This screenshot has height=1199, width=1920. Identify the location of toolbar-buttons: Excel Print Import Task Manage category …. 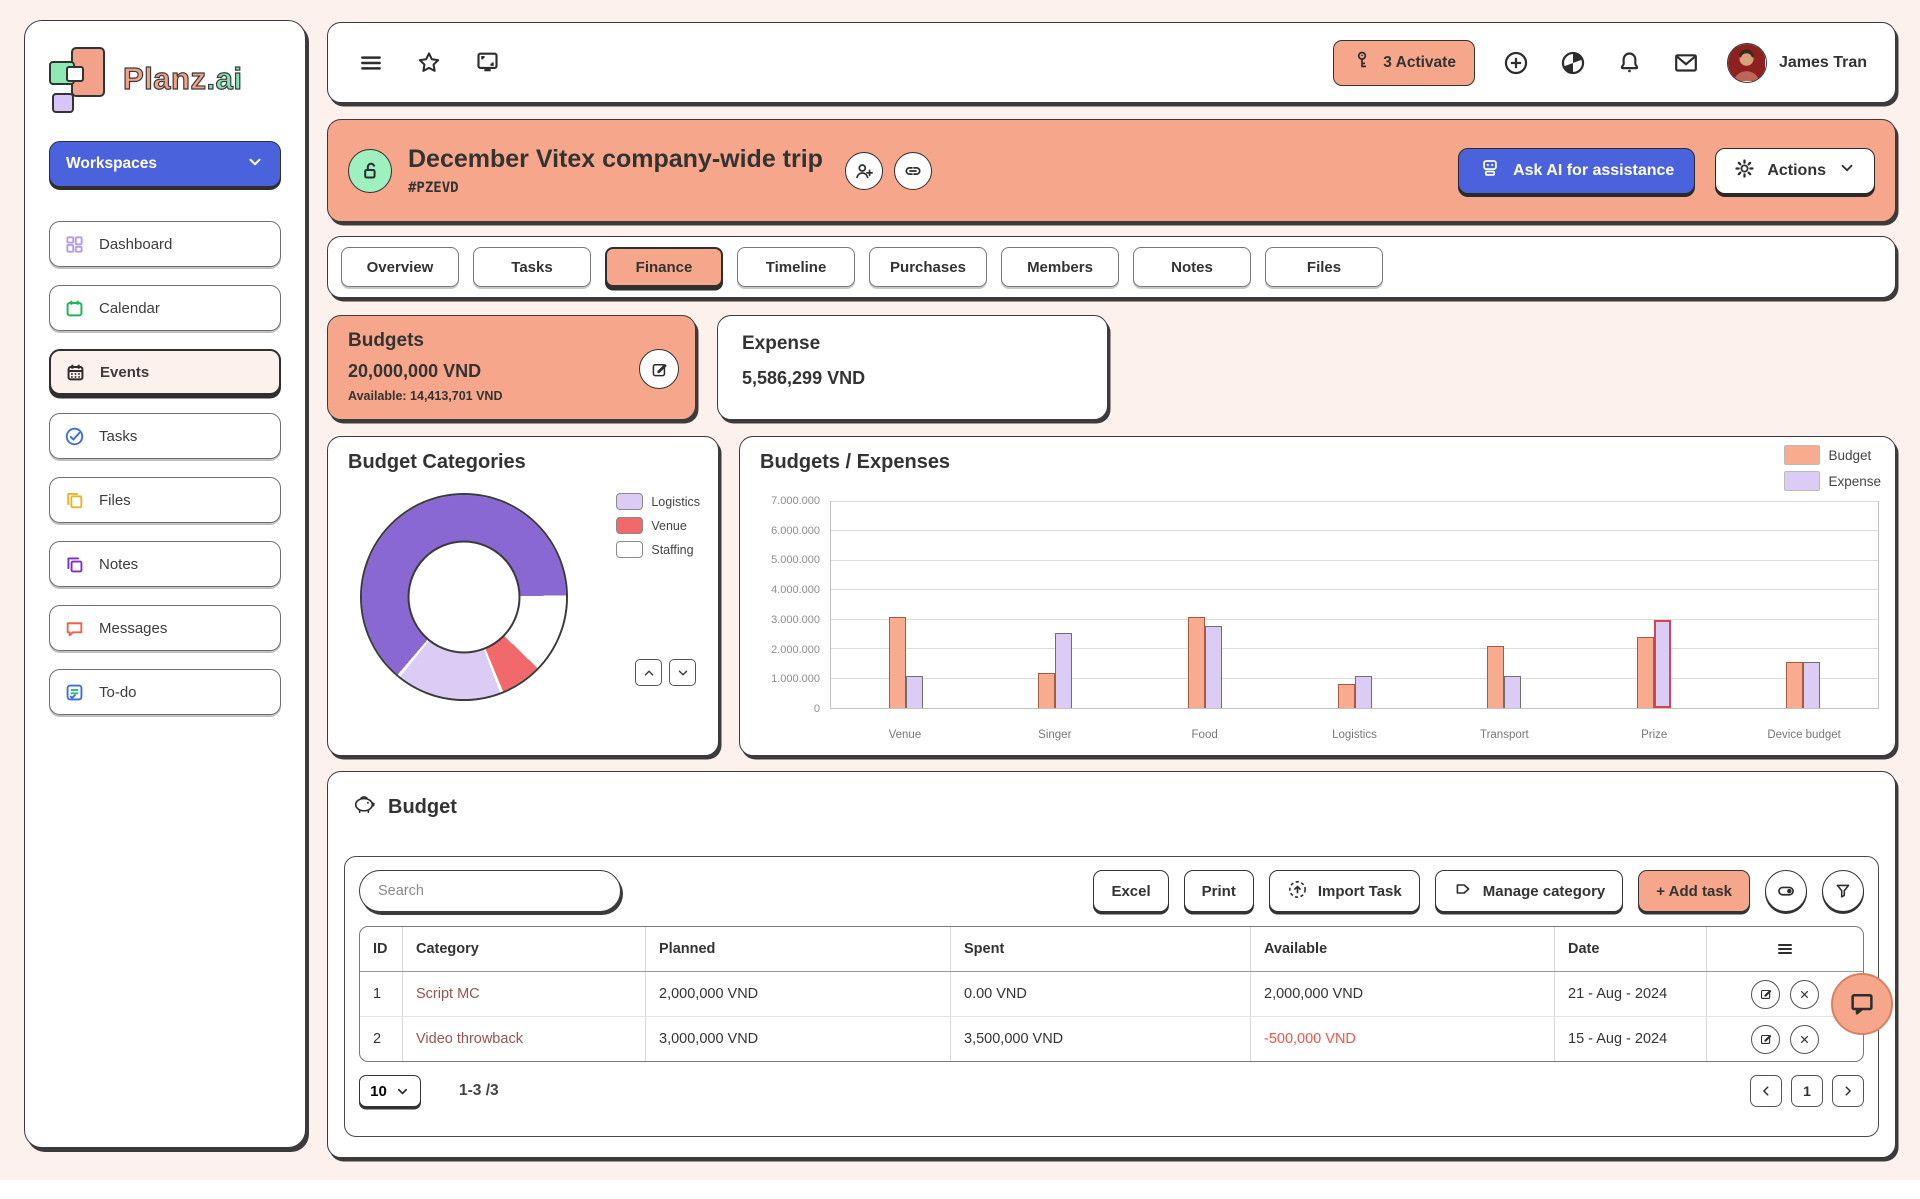
(1478, 891).